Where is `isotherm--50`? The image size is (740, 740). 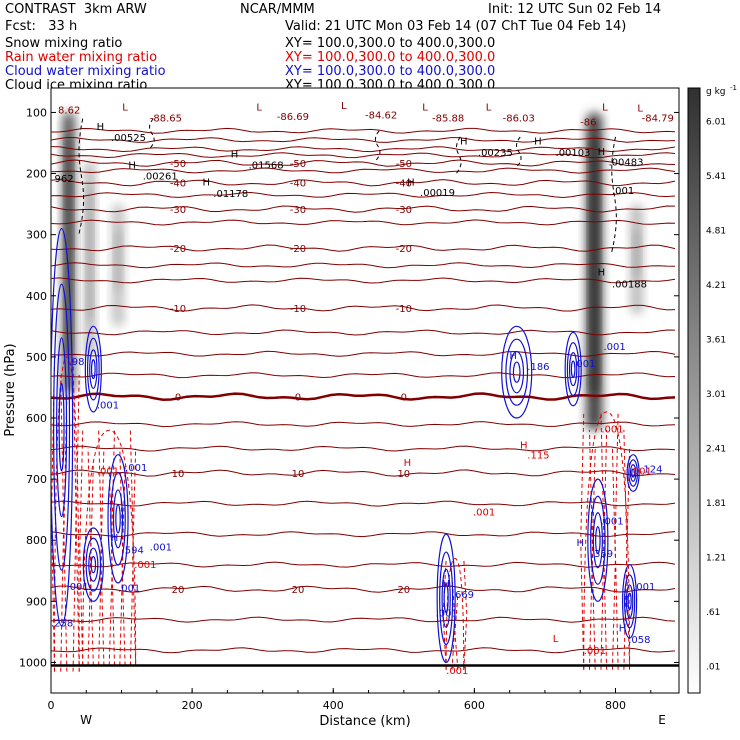 isotherm--50 is located at coordinates (363, 163).